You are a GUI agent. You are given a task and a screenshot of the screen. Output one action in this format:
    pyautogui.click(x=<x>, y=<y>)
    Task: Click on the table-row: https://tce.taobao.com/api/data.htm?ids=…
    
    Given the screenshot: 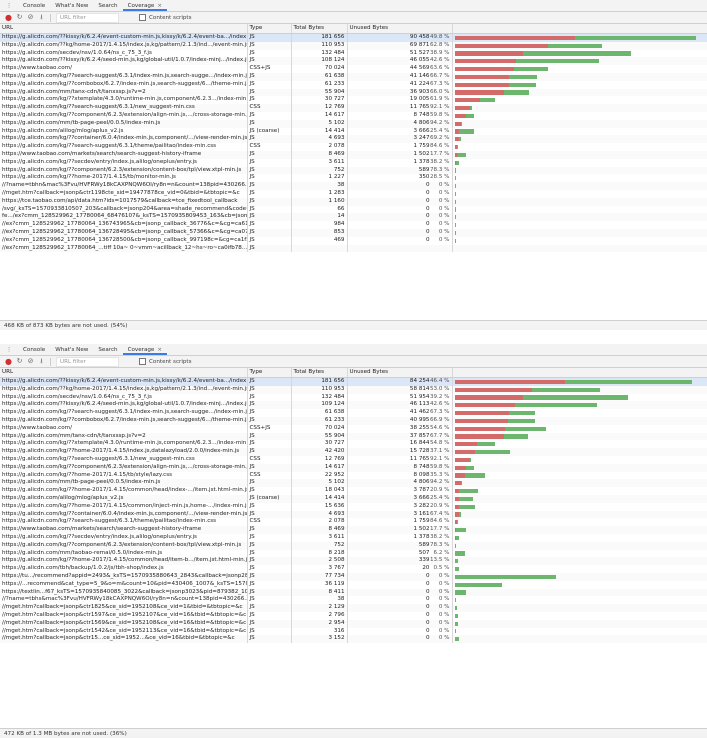 What is the action you would take?
    pyautogui.click(x=353, y=202)
    